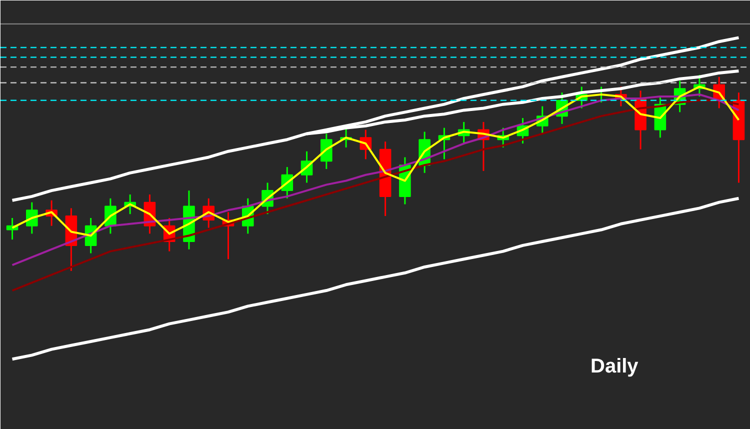  Describe the element at coordinates (615, 367) in the screenshot. I see `text: Daily` at that location.